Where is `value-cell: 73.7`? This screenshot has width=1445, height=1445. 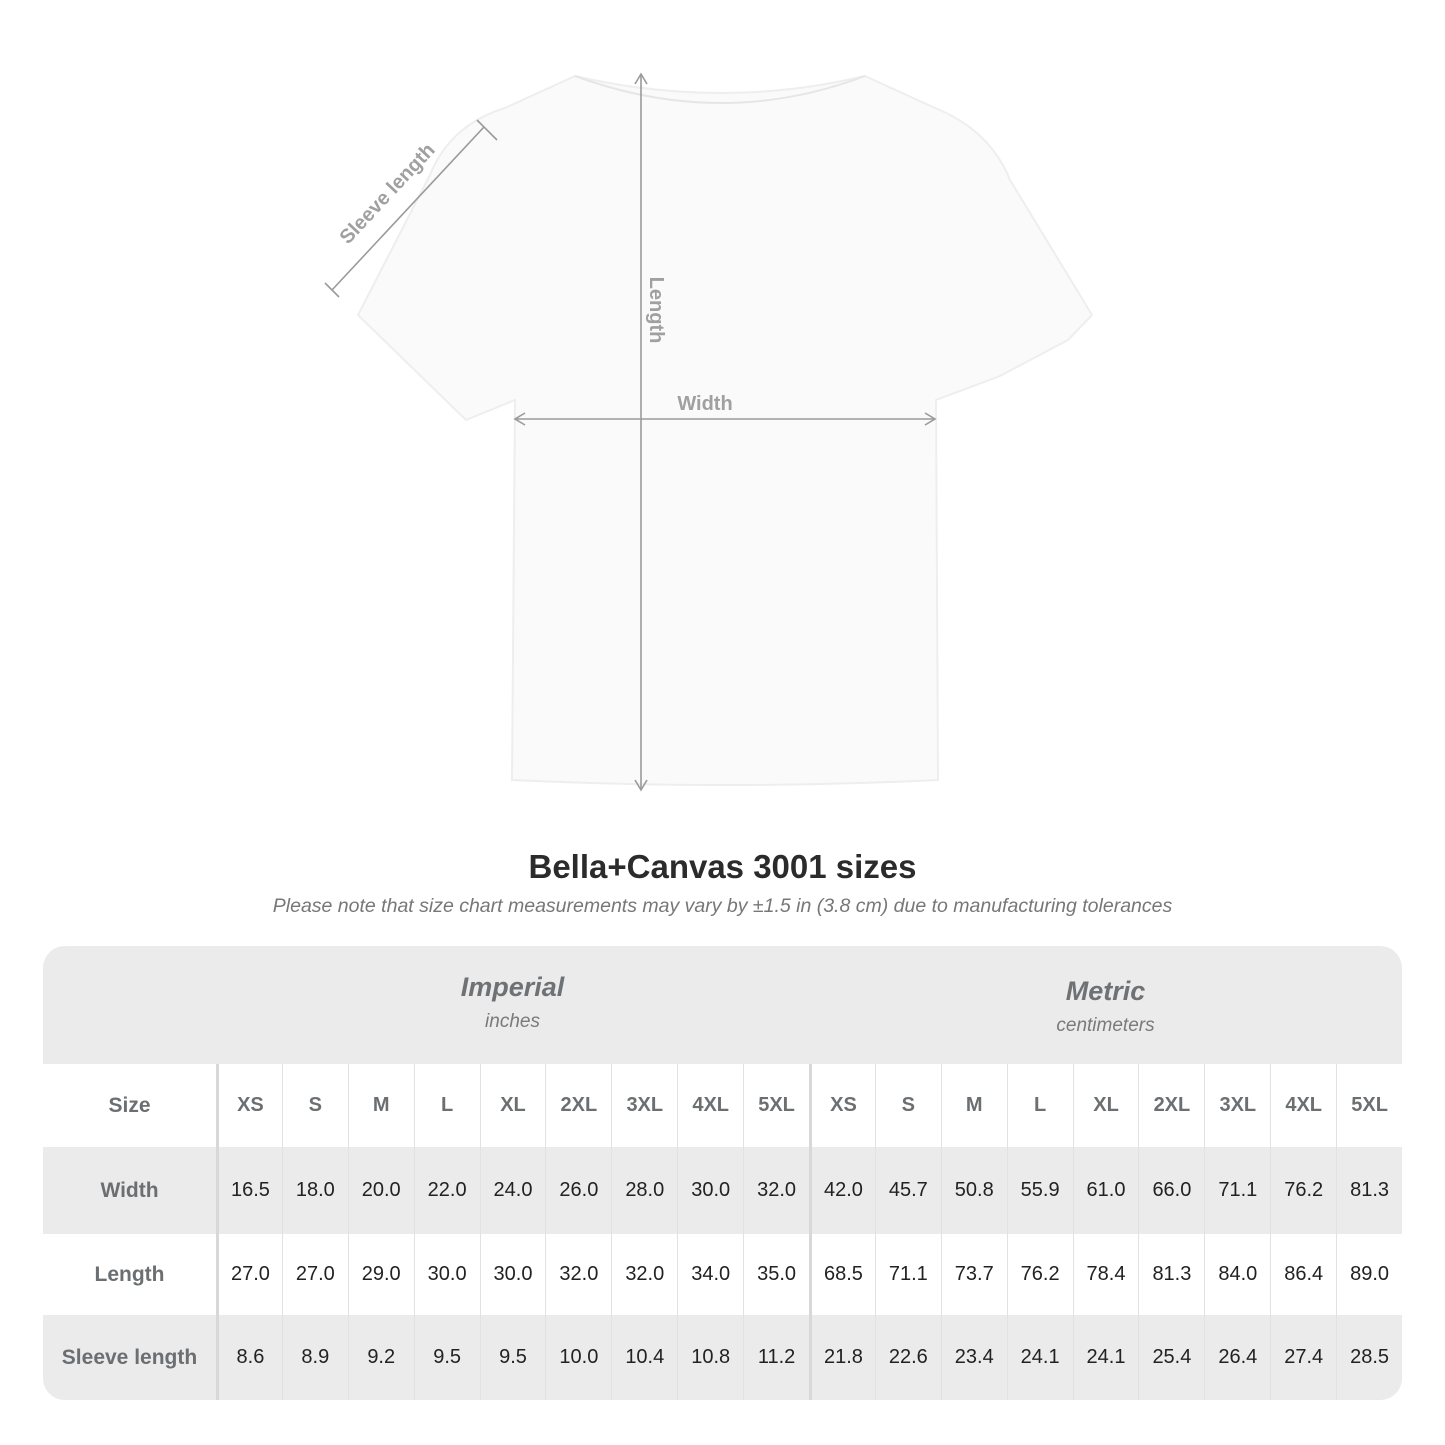 value-cell: 73.7 is located at coordinates (973, 1274).